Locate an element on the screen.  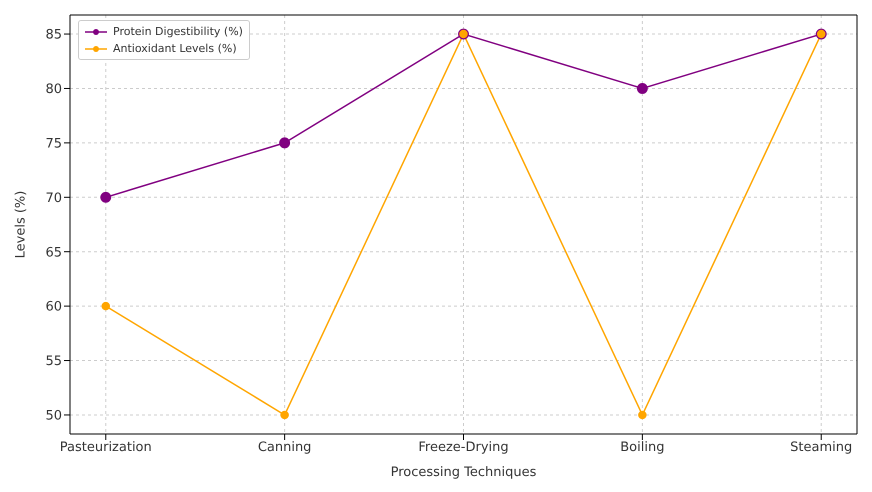
x-tick-label: Canning is located at coordinates (285, 448).